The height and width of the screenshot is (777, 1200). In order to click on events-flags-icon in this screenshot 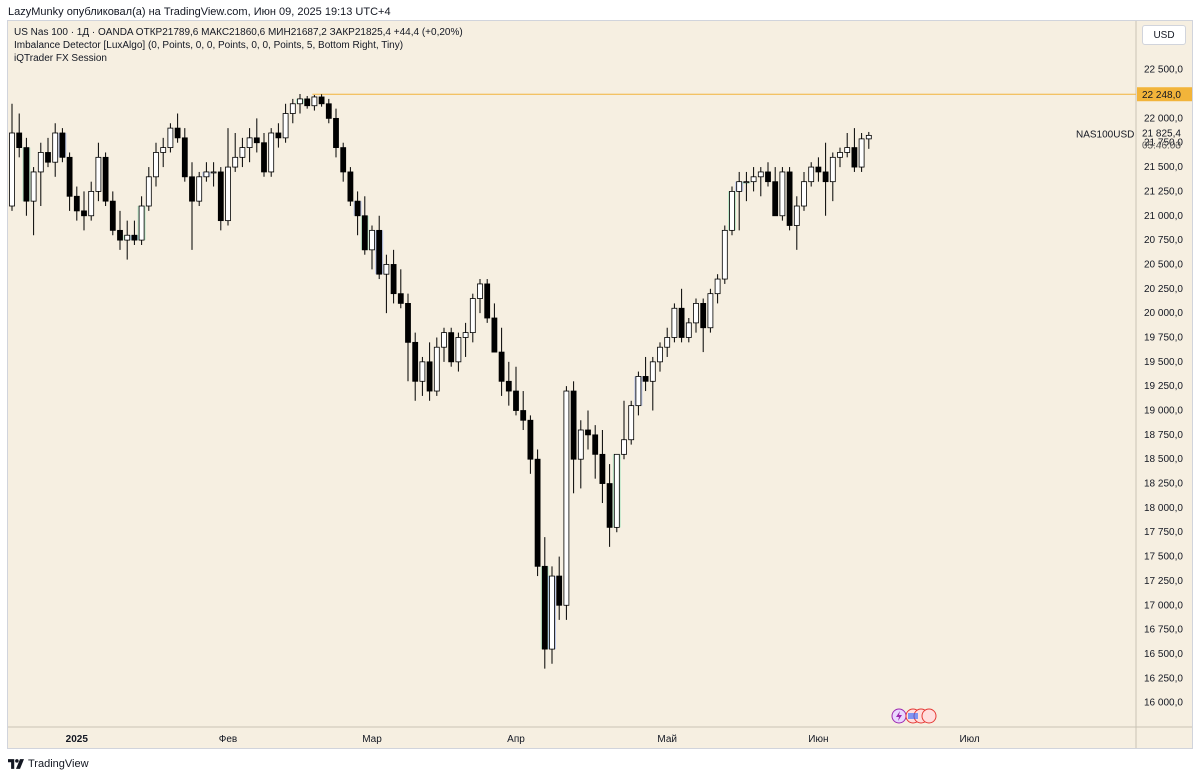, I will do `click(913, 718)`.